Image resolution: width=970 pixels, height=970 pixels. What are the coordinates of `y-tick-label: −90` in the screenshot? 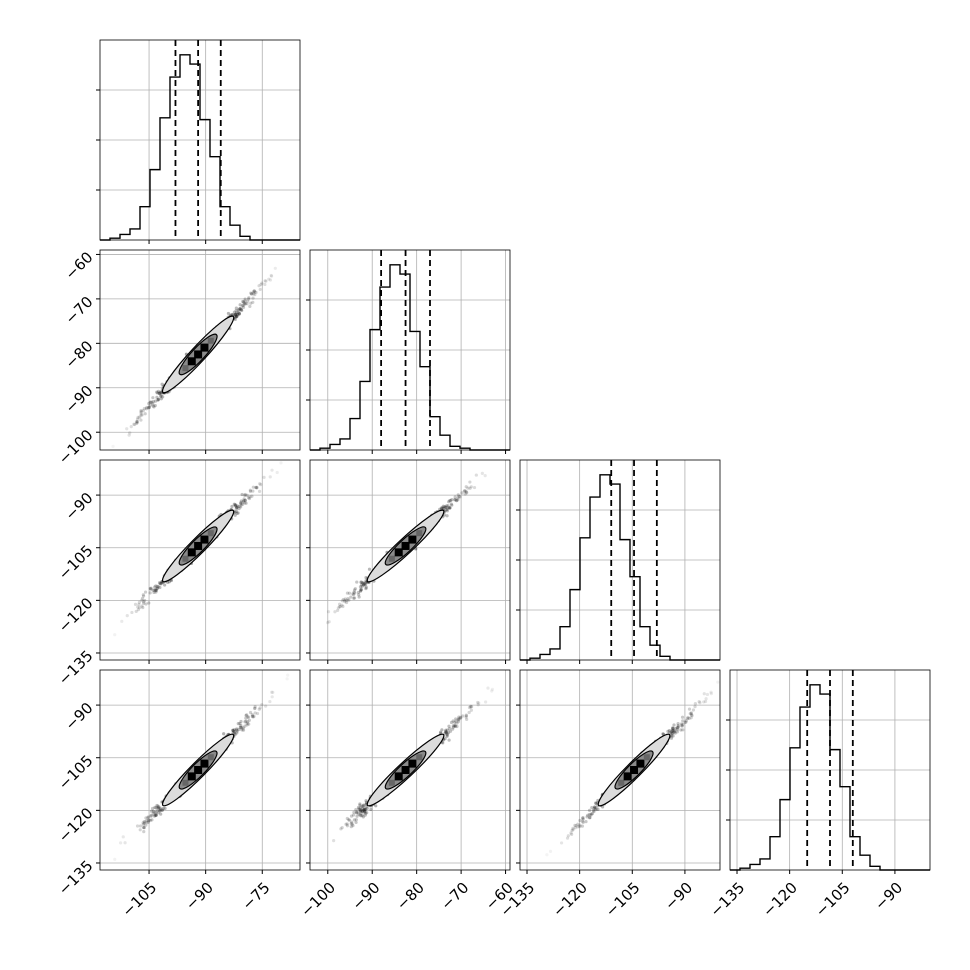 It's located at (78, 399).